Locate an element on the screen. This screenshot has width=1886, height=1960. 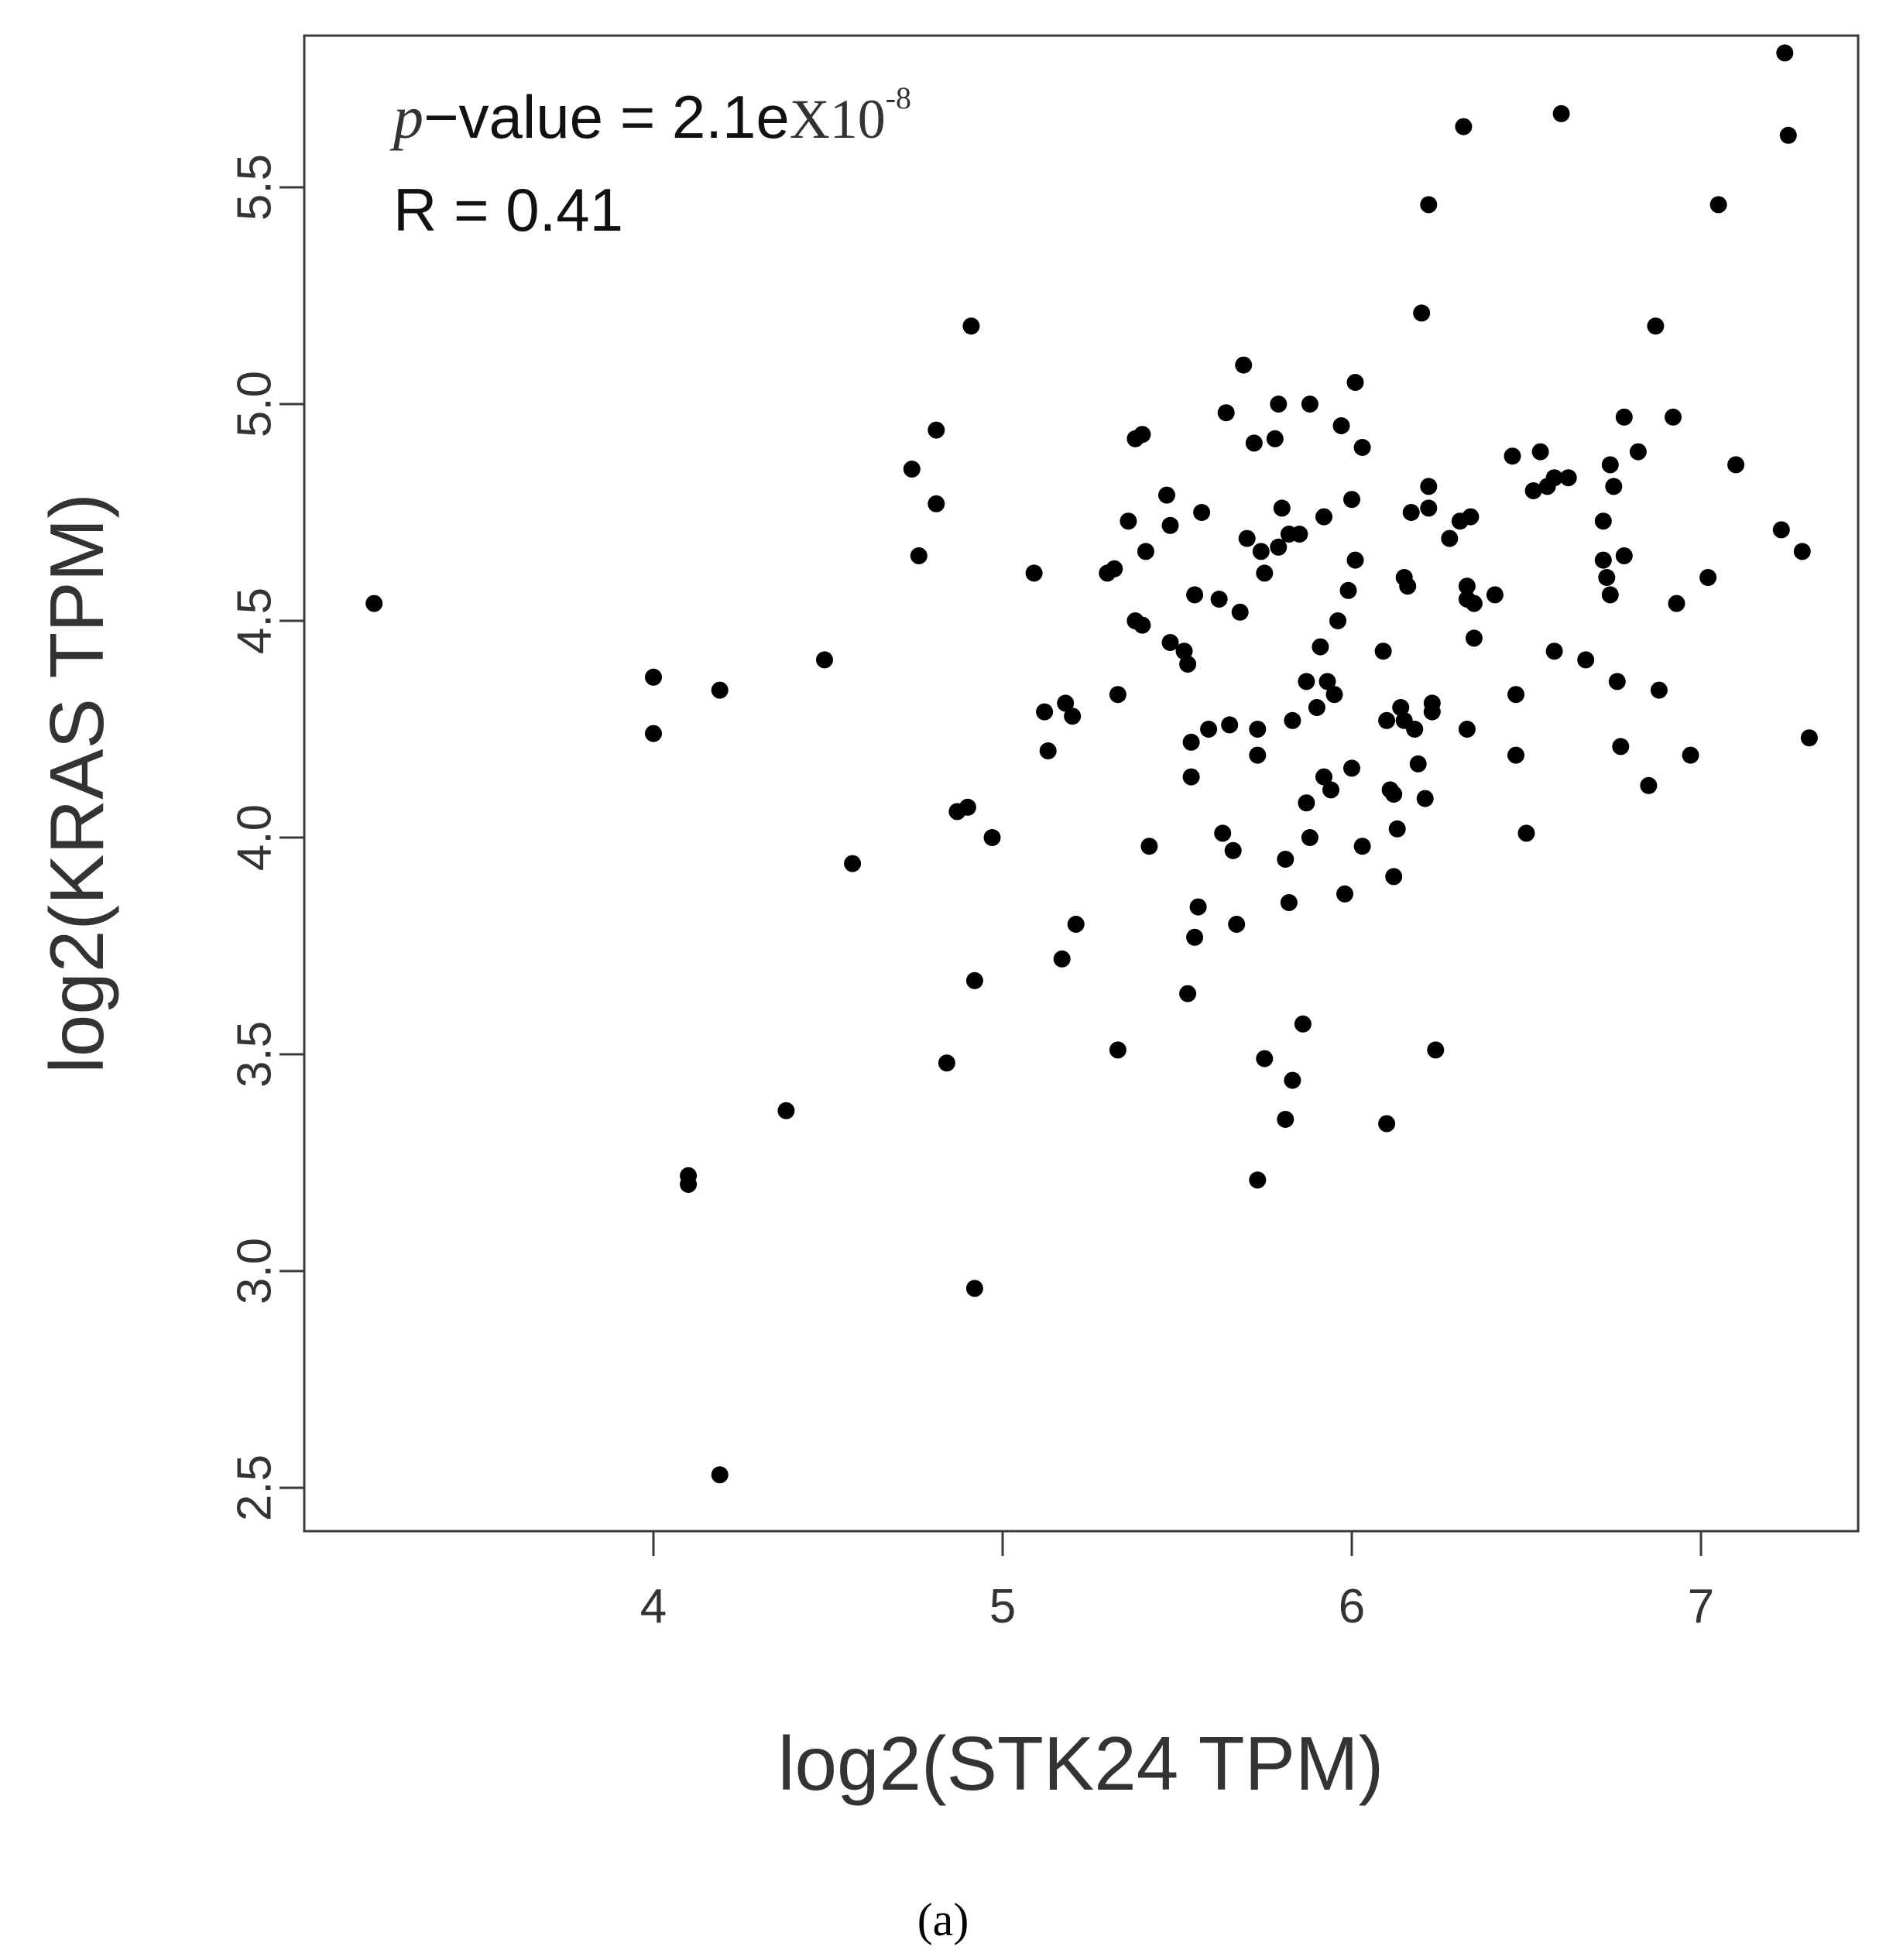
y-tick-label: 5.5 is located at coordinates (254, 187).